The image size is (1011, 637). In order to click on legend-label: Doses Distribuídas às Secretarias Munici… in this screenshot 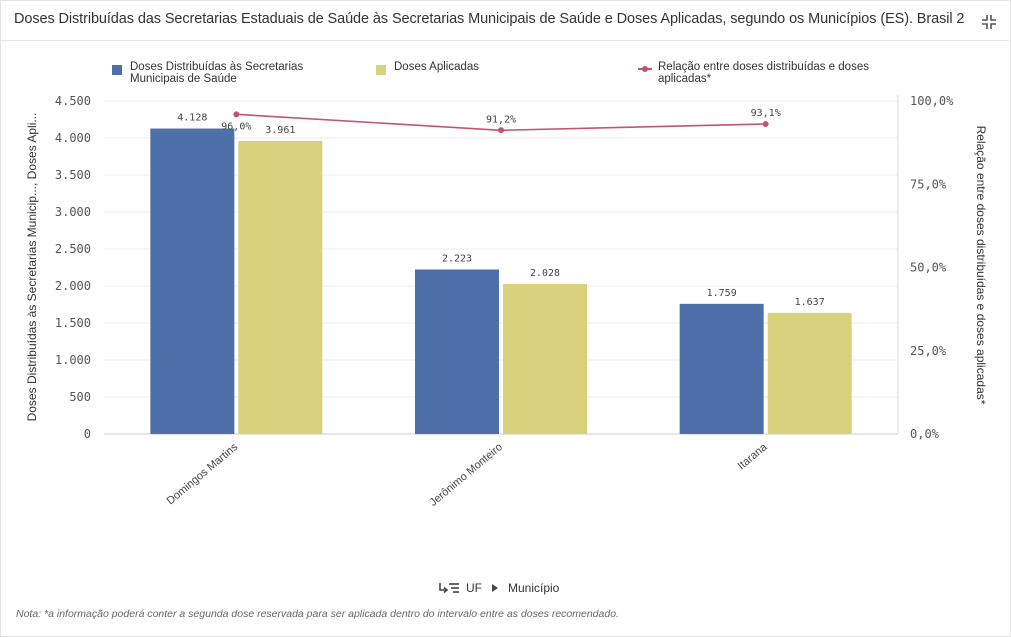, I will do `click(217, 73)`.